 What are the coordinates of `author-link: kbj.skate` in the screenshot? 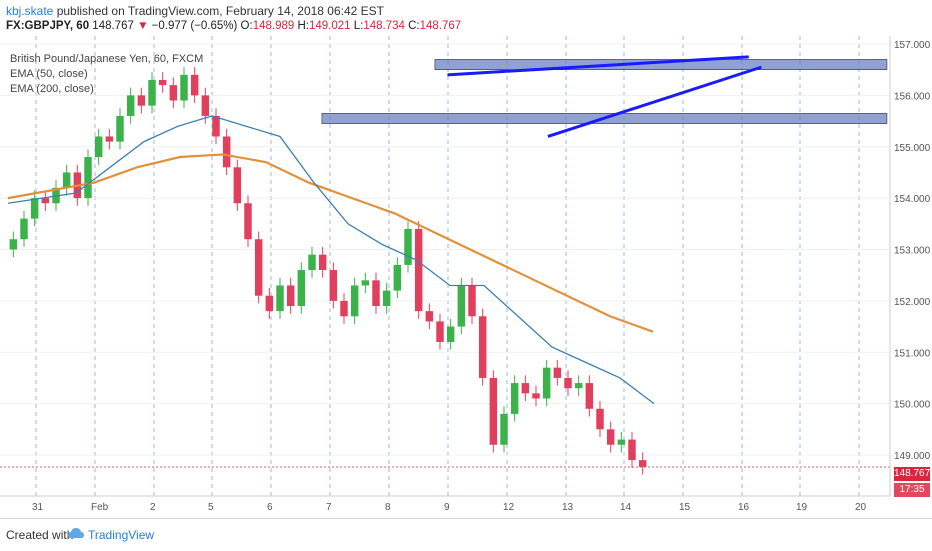 It's located at (30, 11).